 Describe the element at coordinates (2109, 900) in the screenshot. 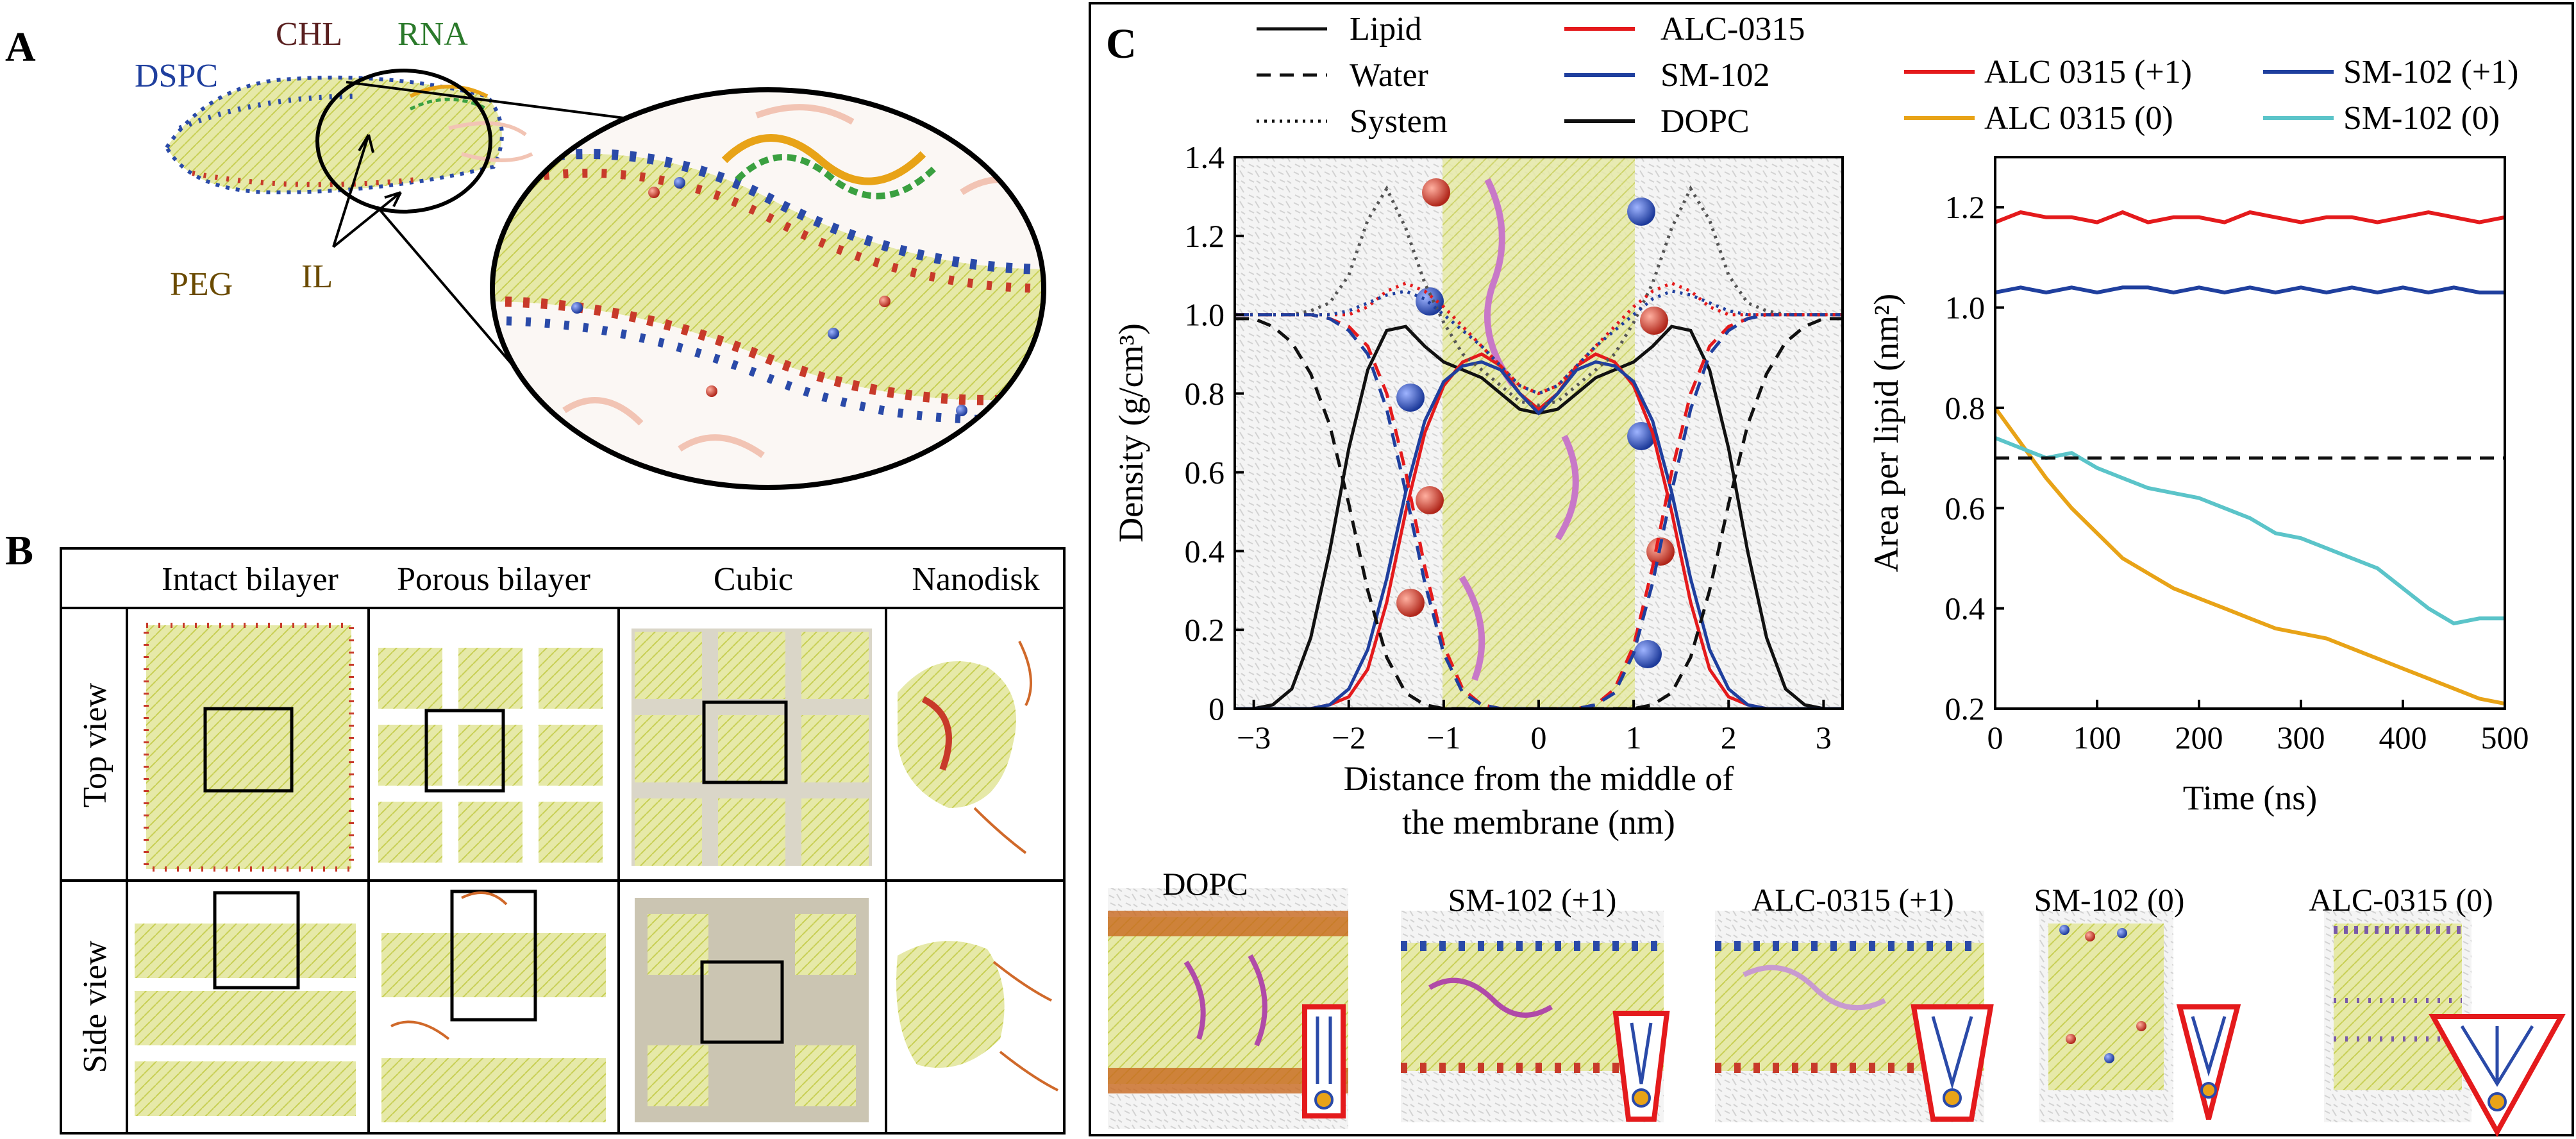

I see `snapshot-label-sm102-neutral: SM-102 (0)` at that location.